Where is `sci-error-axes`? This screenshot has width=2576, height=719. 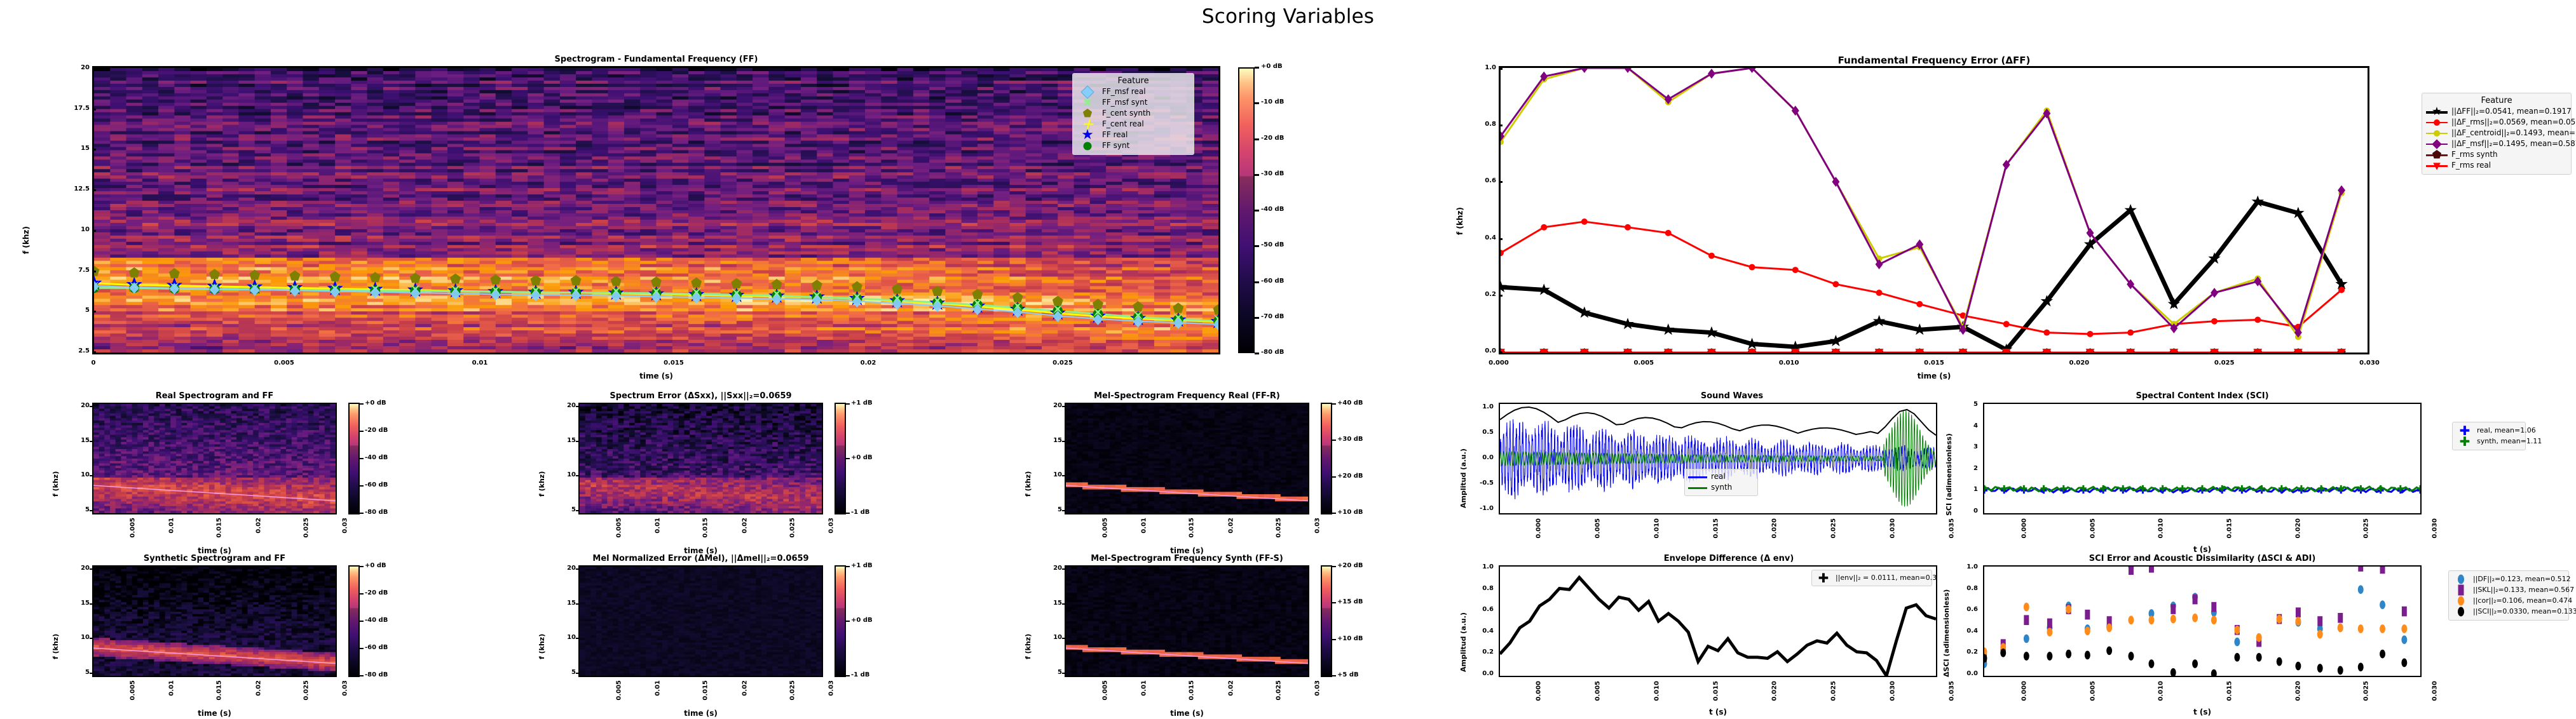
sci-error-axes is located at coordinates (2202, 621).